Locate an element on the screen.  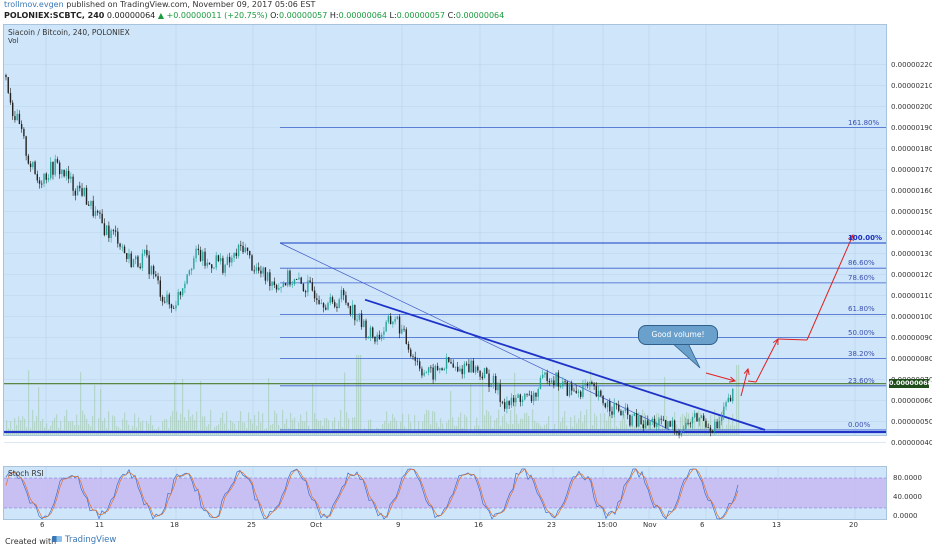
y-tick-label: 0.00000120 is located at coordinates (911, 274).